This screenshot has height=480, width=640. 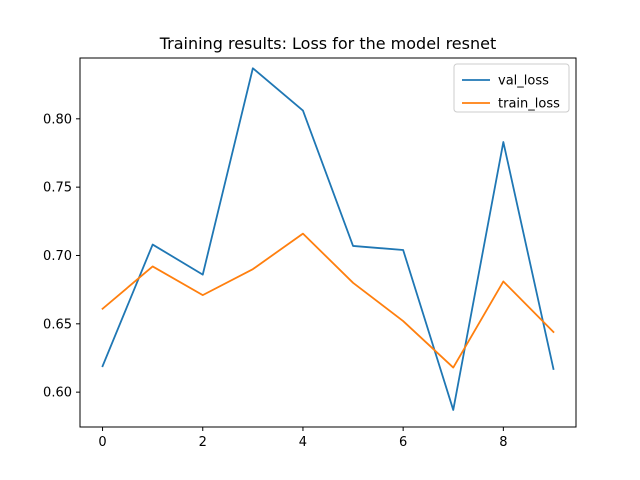 I want to click on y-tick-label: 0.75, so click(x=57, y=188).